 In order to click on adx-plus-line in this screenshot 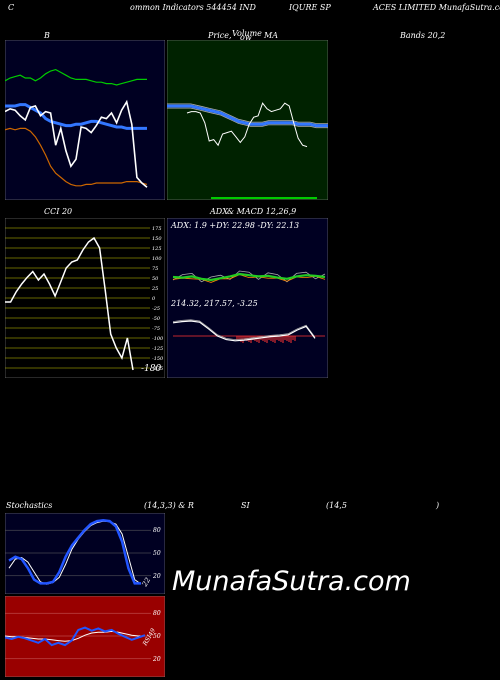, I will do `click(249, 277)`.